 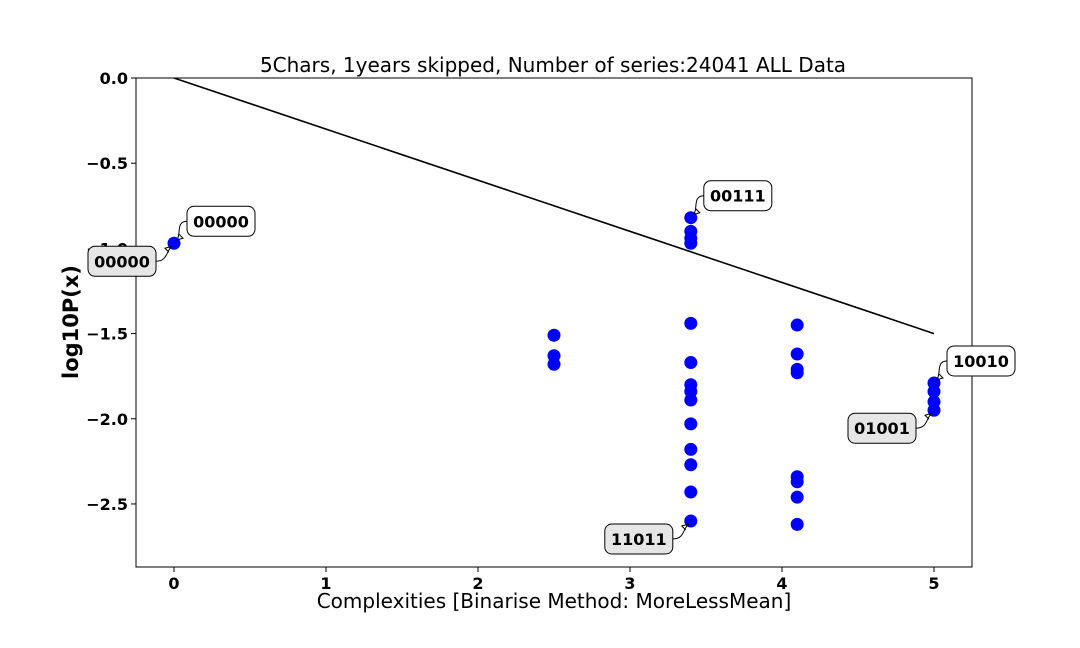 I want to click on y-tick-label: 0.0, so click(x=114, y=78).